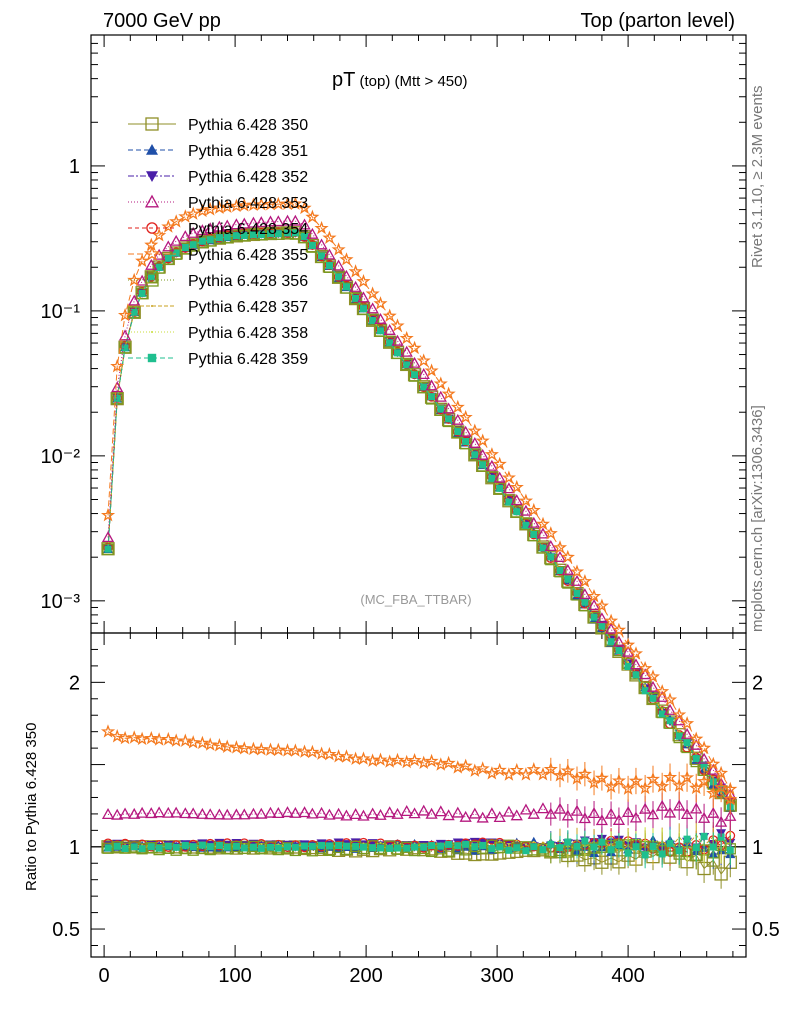 The width and height of the screenshot is (786, 1029). What do you see at coordinates (428, 81) in the screenshot?
I see `plot-title-sub2: (Mtt > 450)` at bounding box center [428, 81].